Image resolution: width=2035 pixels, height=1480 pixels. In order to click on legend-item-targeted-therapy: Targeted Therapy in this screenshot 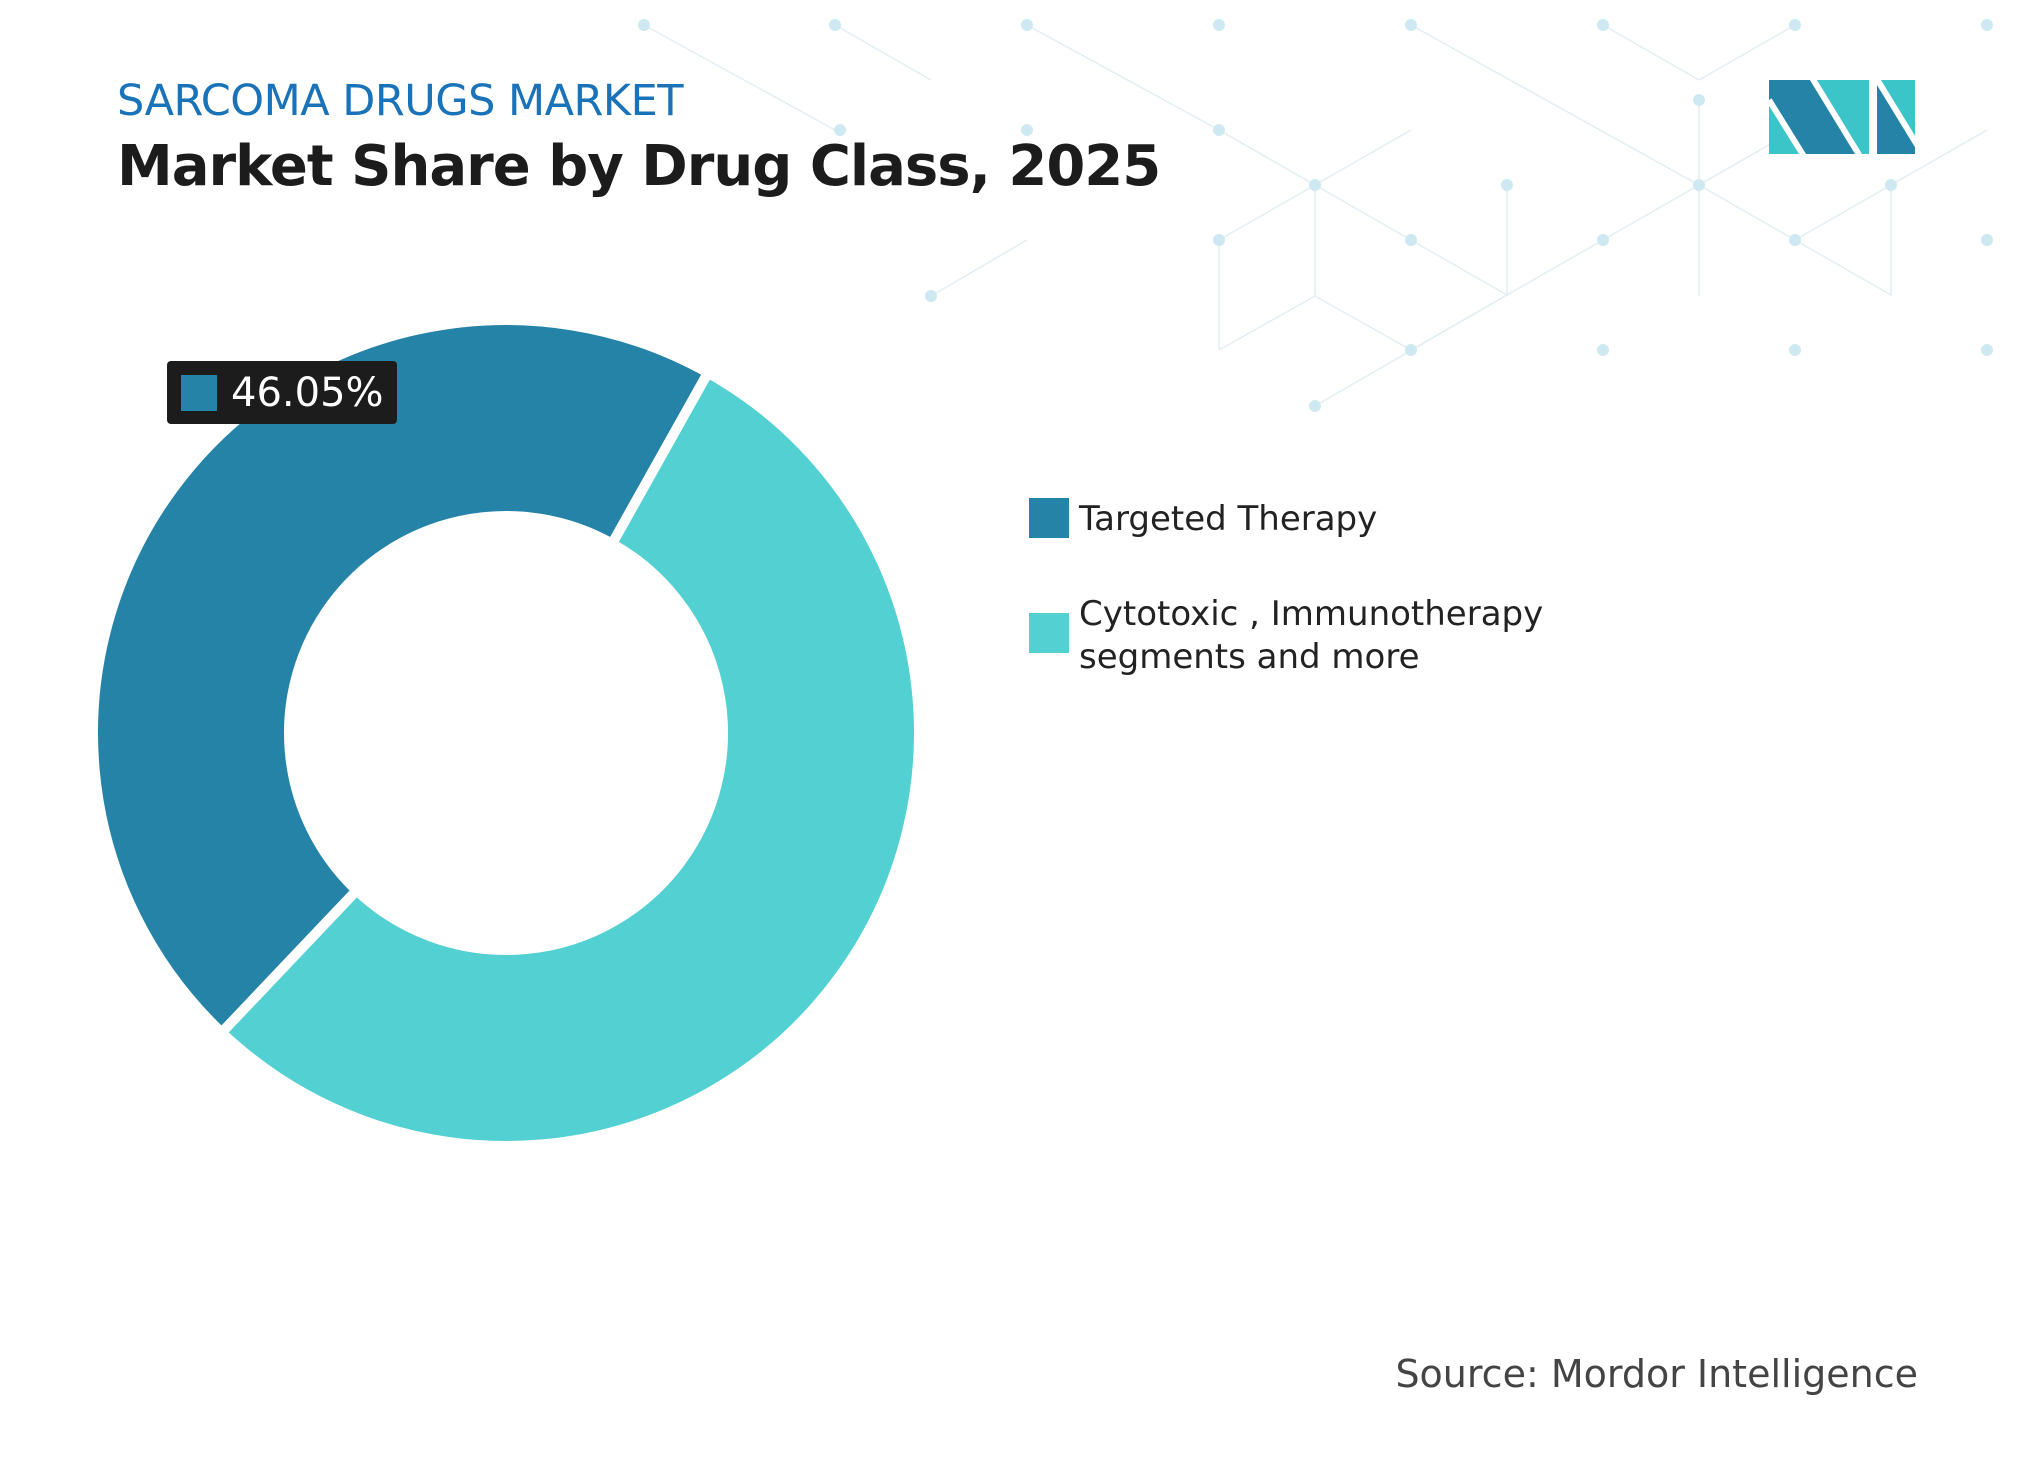, I will do `click(1314, 519)`.